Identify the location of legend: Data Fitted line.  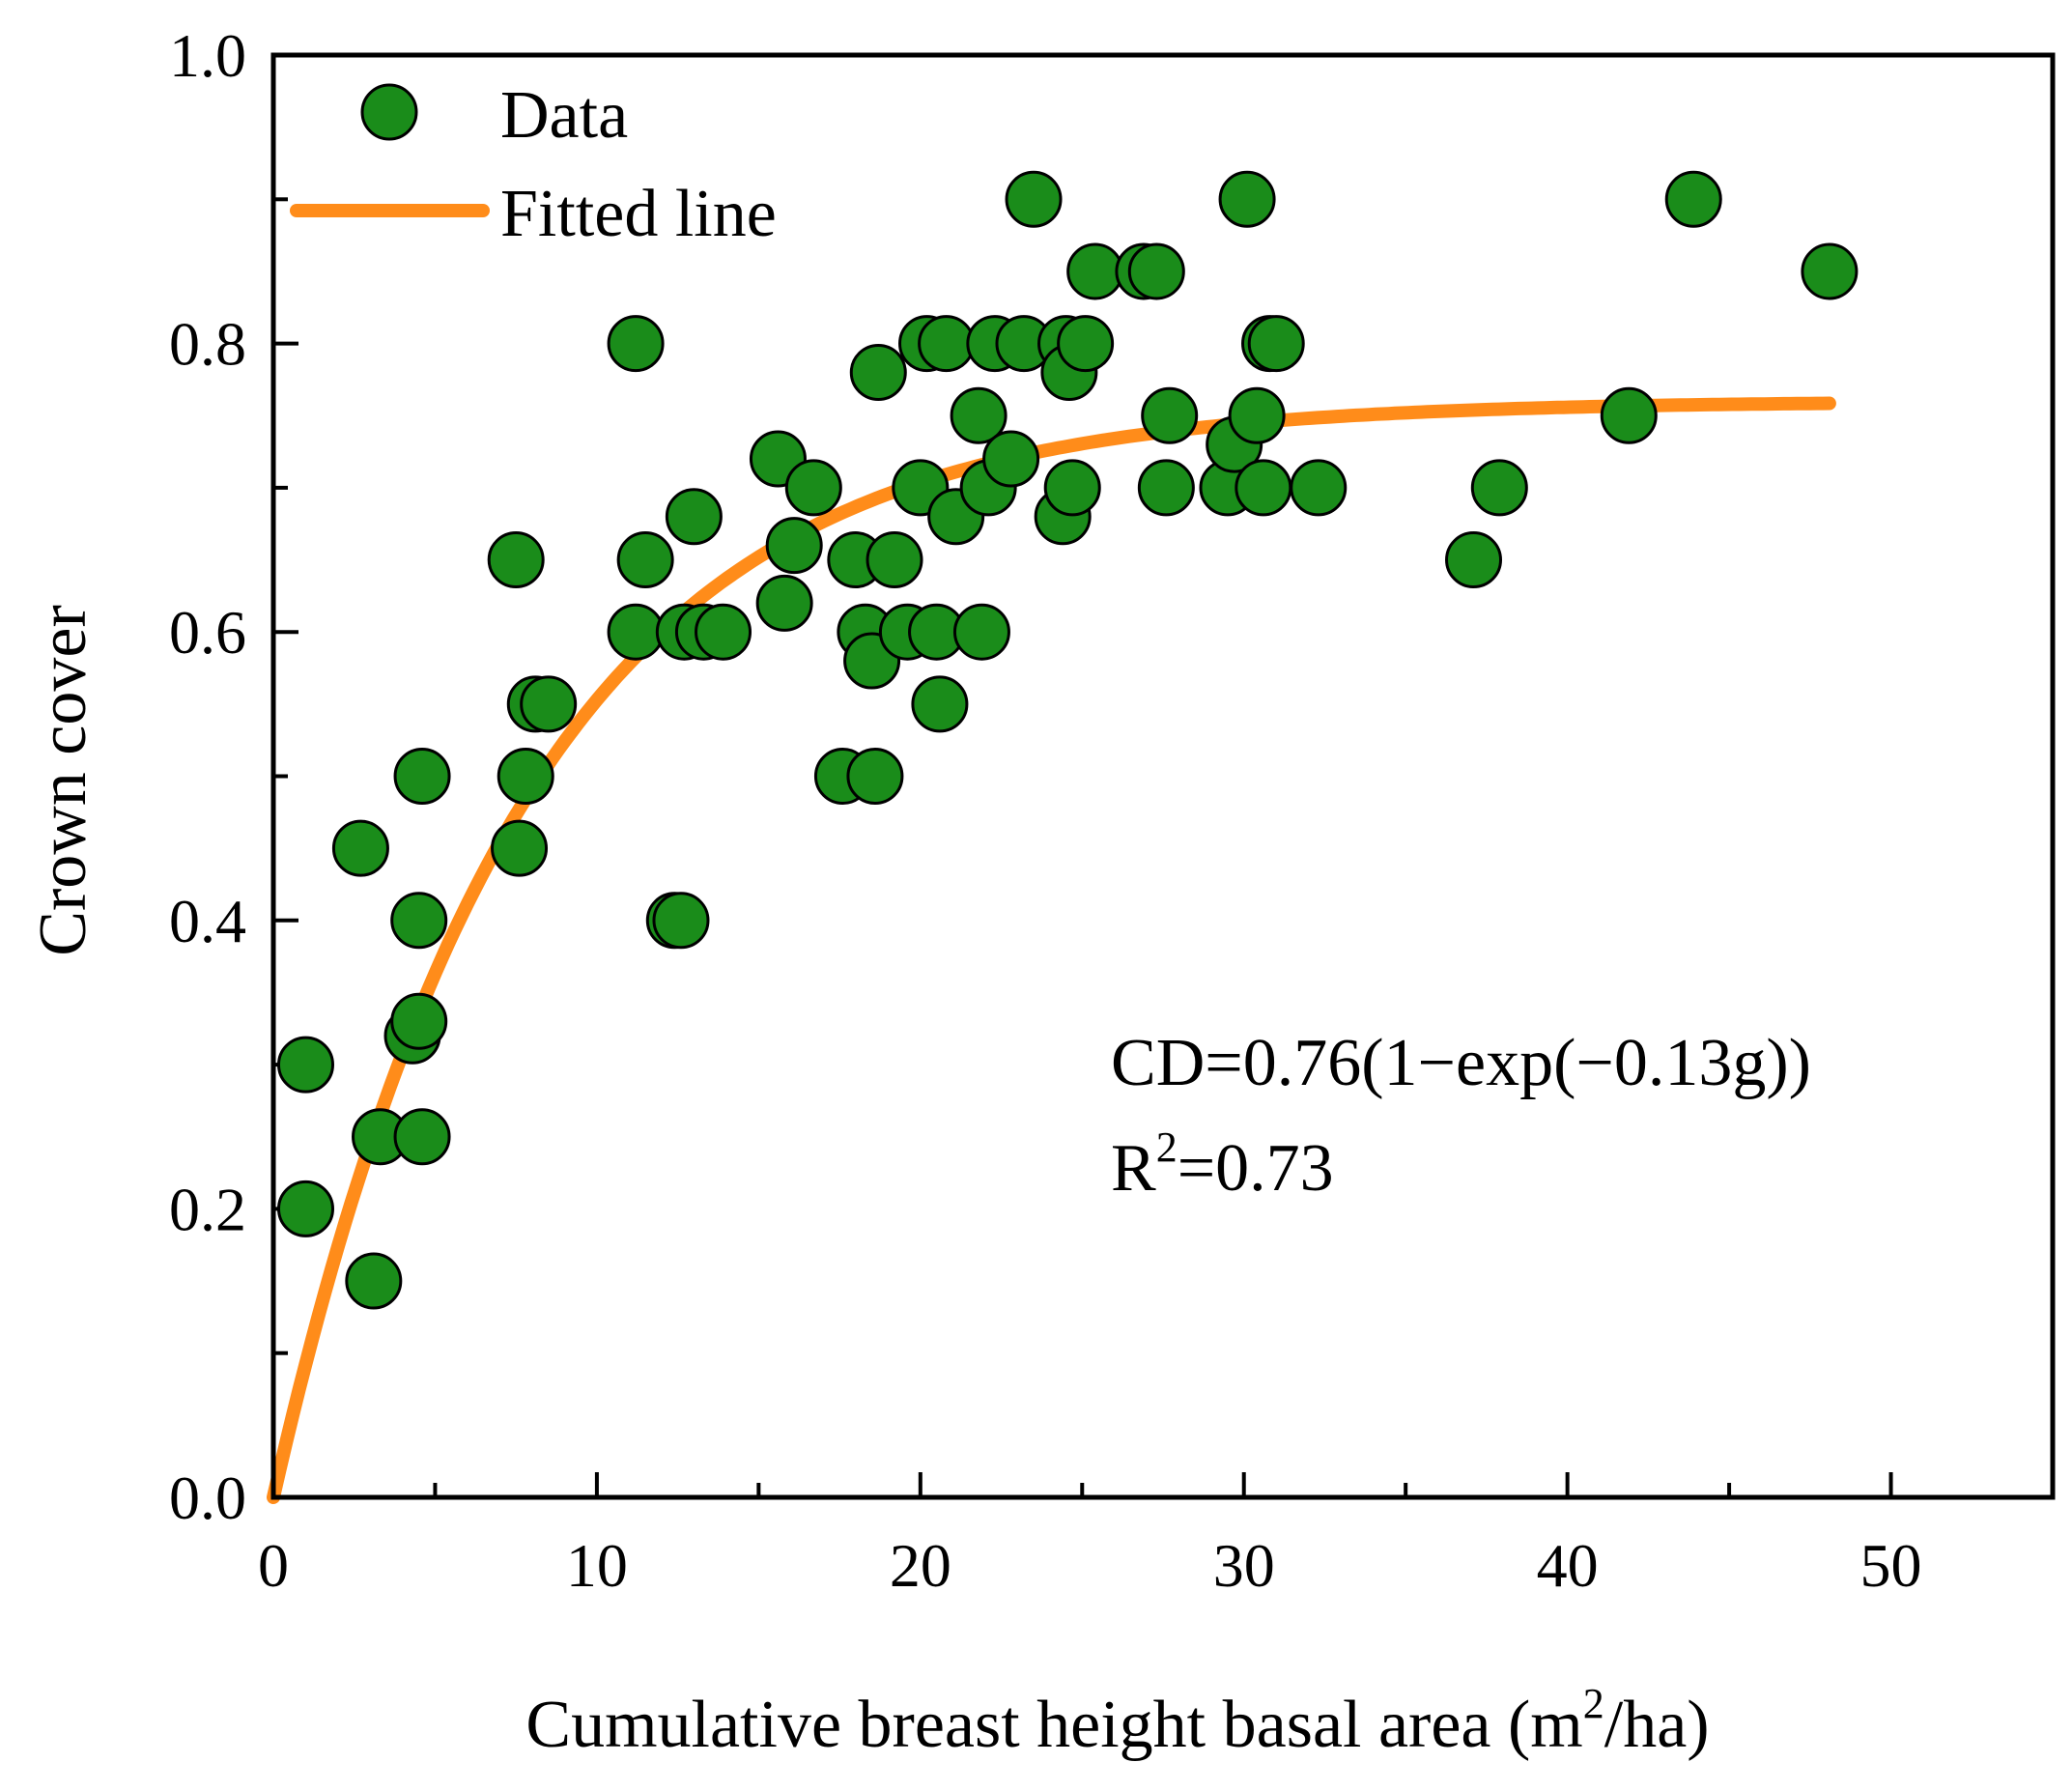
(533, 164).